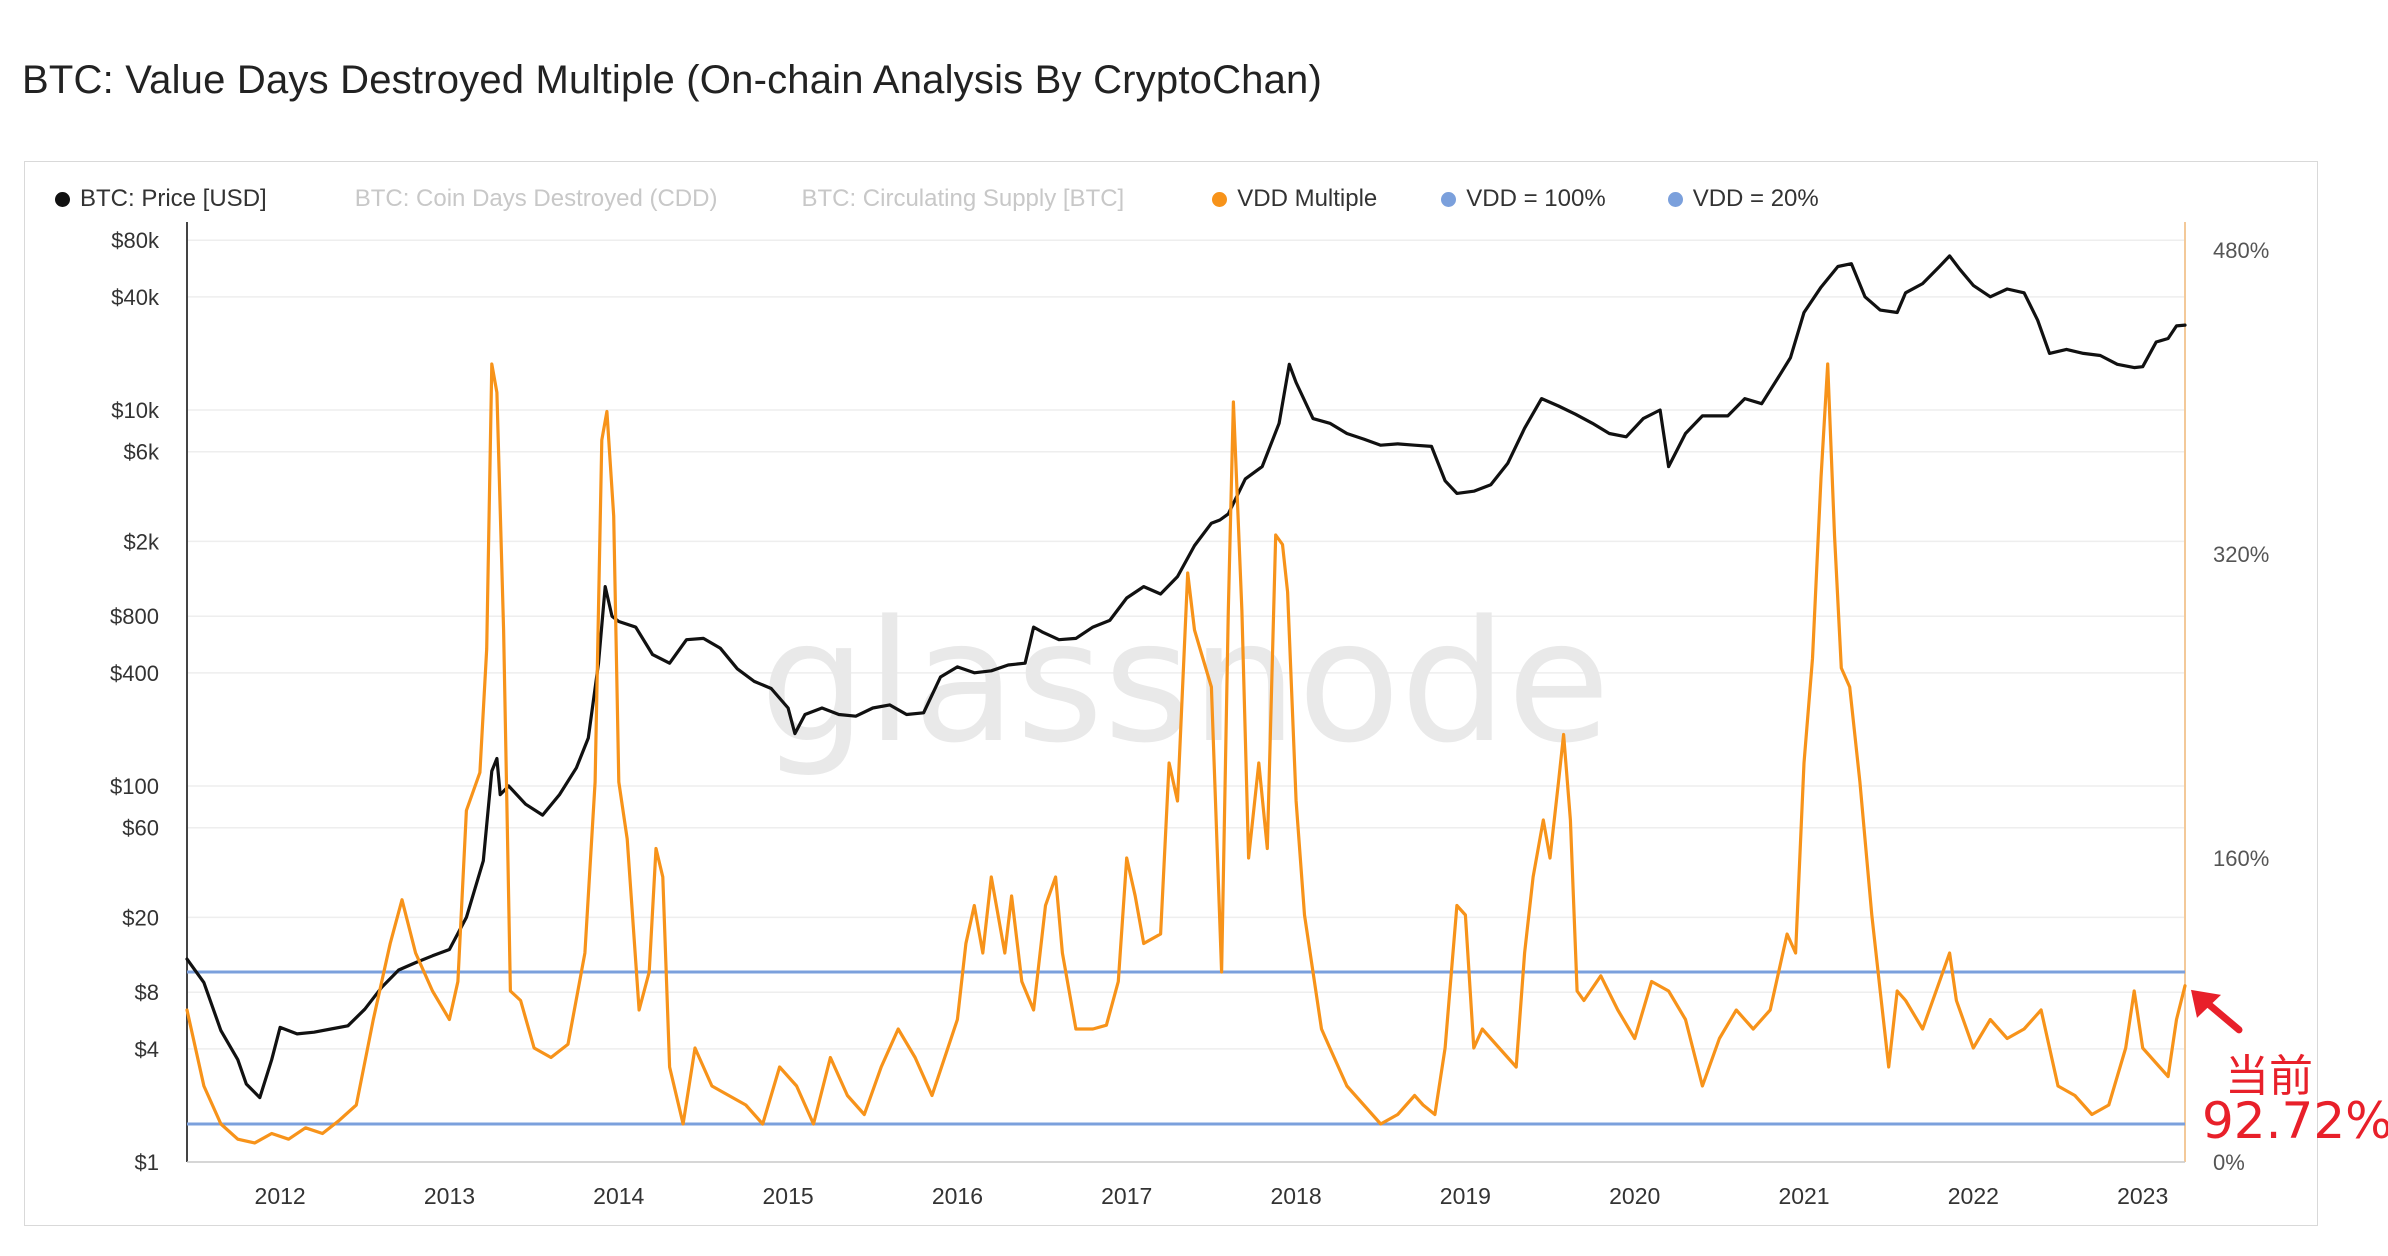 The height and width of the screenshot is (1256, 2388). I want to click on left-tick-label: $40k, so click(135, 297).